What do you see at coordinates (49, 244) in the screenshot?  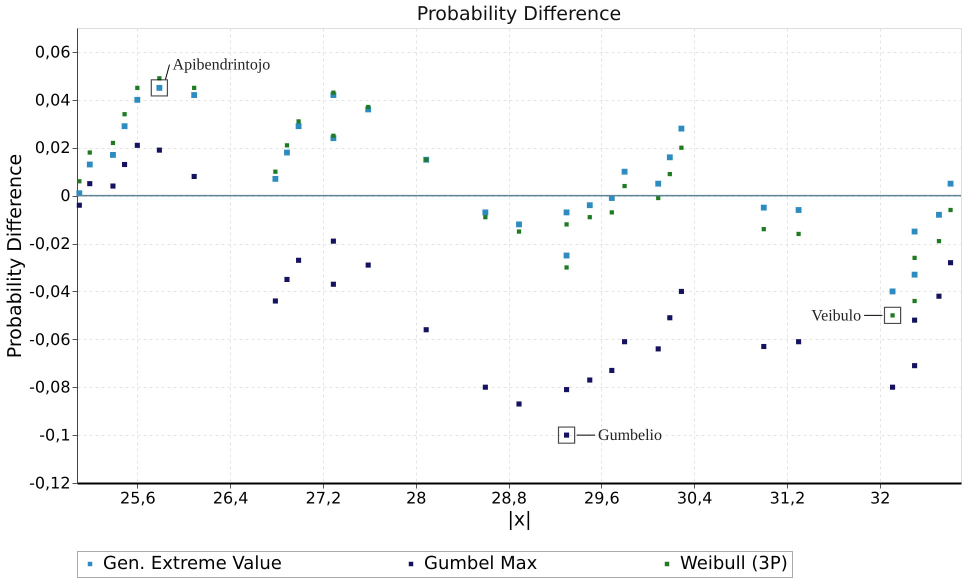 I see `y-tick-label: -0,02` at bounding box center [49, 244].